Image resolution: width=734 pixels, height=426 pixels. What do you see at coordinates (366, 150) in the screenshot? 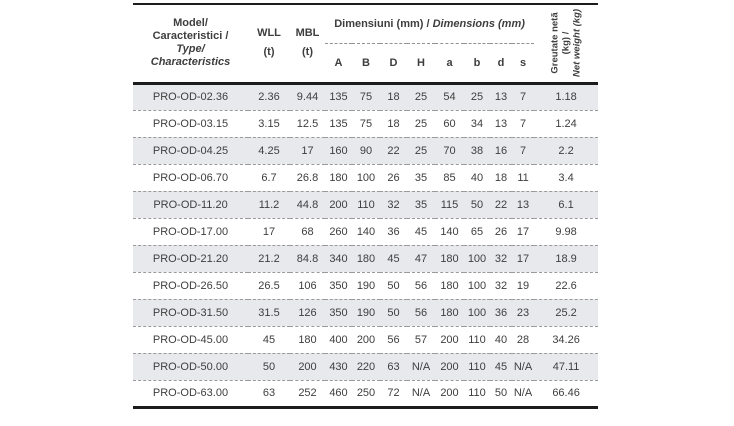
I see `cell-dim-b-cap: 90` at bounding box center [366, 150].